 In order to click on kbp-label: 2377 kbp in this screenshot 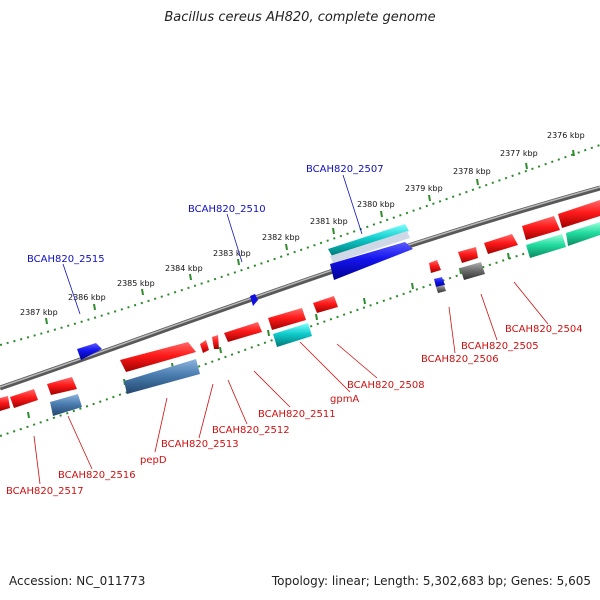, I will do `click(519, 153)`.